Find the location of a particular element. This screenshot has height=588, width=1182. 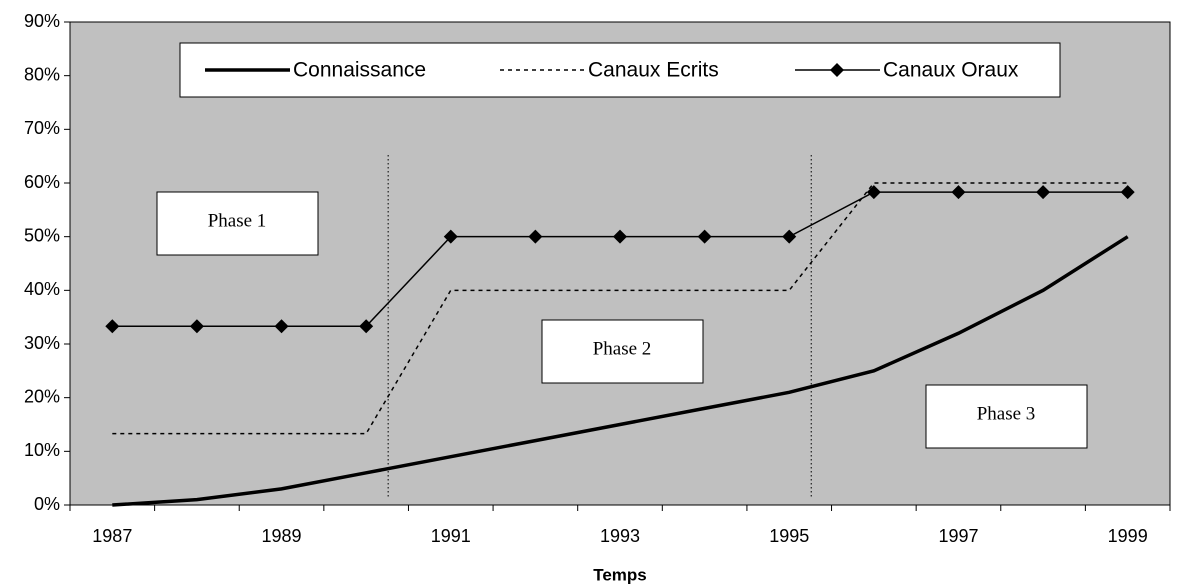

x-tick-label: 1993 is located at coordinates (620, 536).